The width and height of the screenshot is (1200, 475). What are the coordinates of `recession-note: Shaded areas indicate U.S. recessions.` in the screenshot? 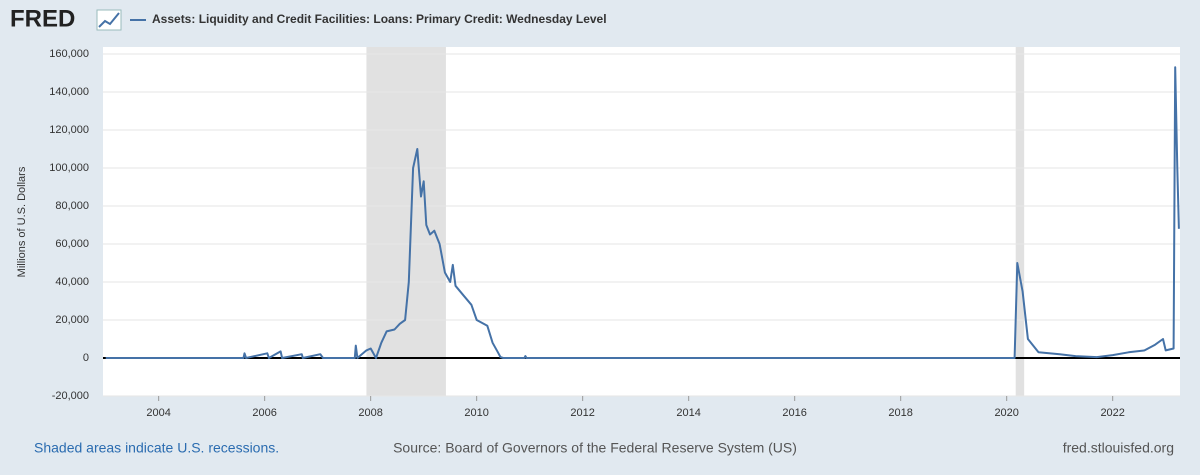 It's located at (156, 448).